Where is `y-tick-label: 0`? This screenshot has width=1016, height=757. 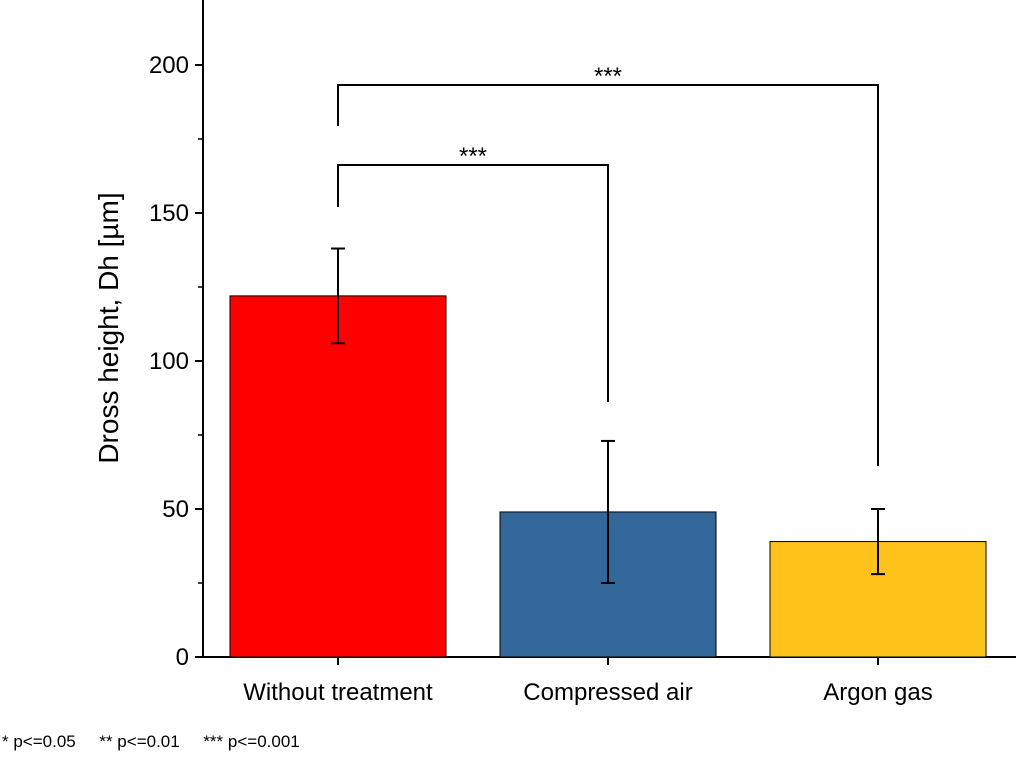
y-tick-label: 0 is located at coordinates (182, 657).